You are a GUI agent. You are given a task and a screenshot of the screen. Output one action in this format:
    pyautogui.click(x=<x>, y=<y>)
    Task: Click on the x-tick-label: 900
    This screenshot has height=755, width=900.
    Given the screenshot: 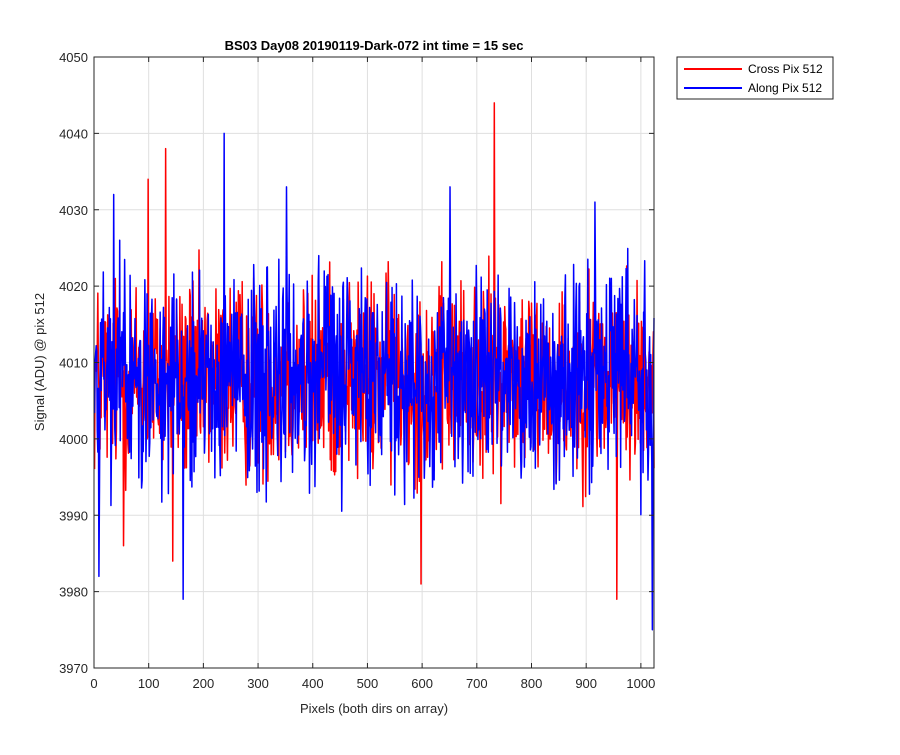 What is the action you would take?
    pyautogui.click(x=586, y=683)
    